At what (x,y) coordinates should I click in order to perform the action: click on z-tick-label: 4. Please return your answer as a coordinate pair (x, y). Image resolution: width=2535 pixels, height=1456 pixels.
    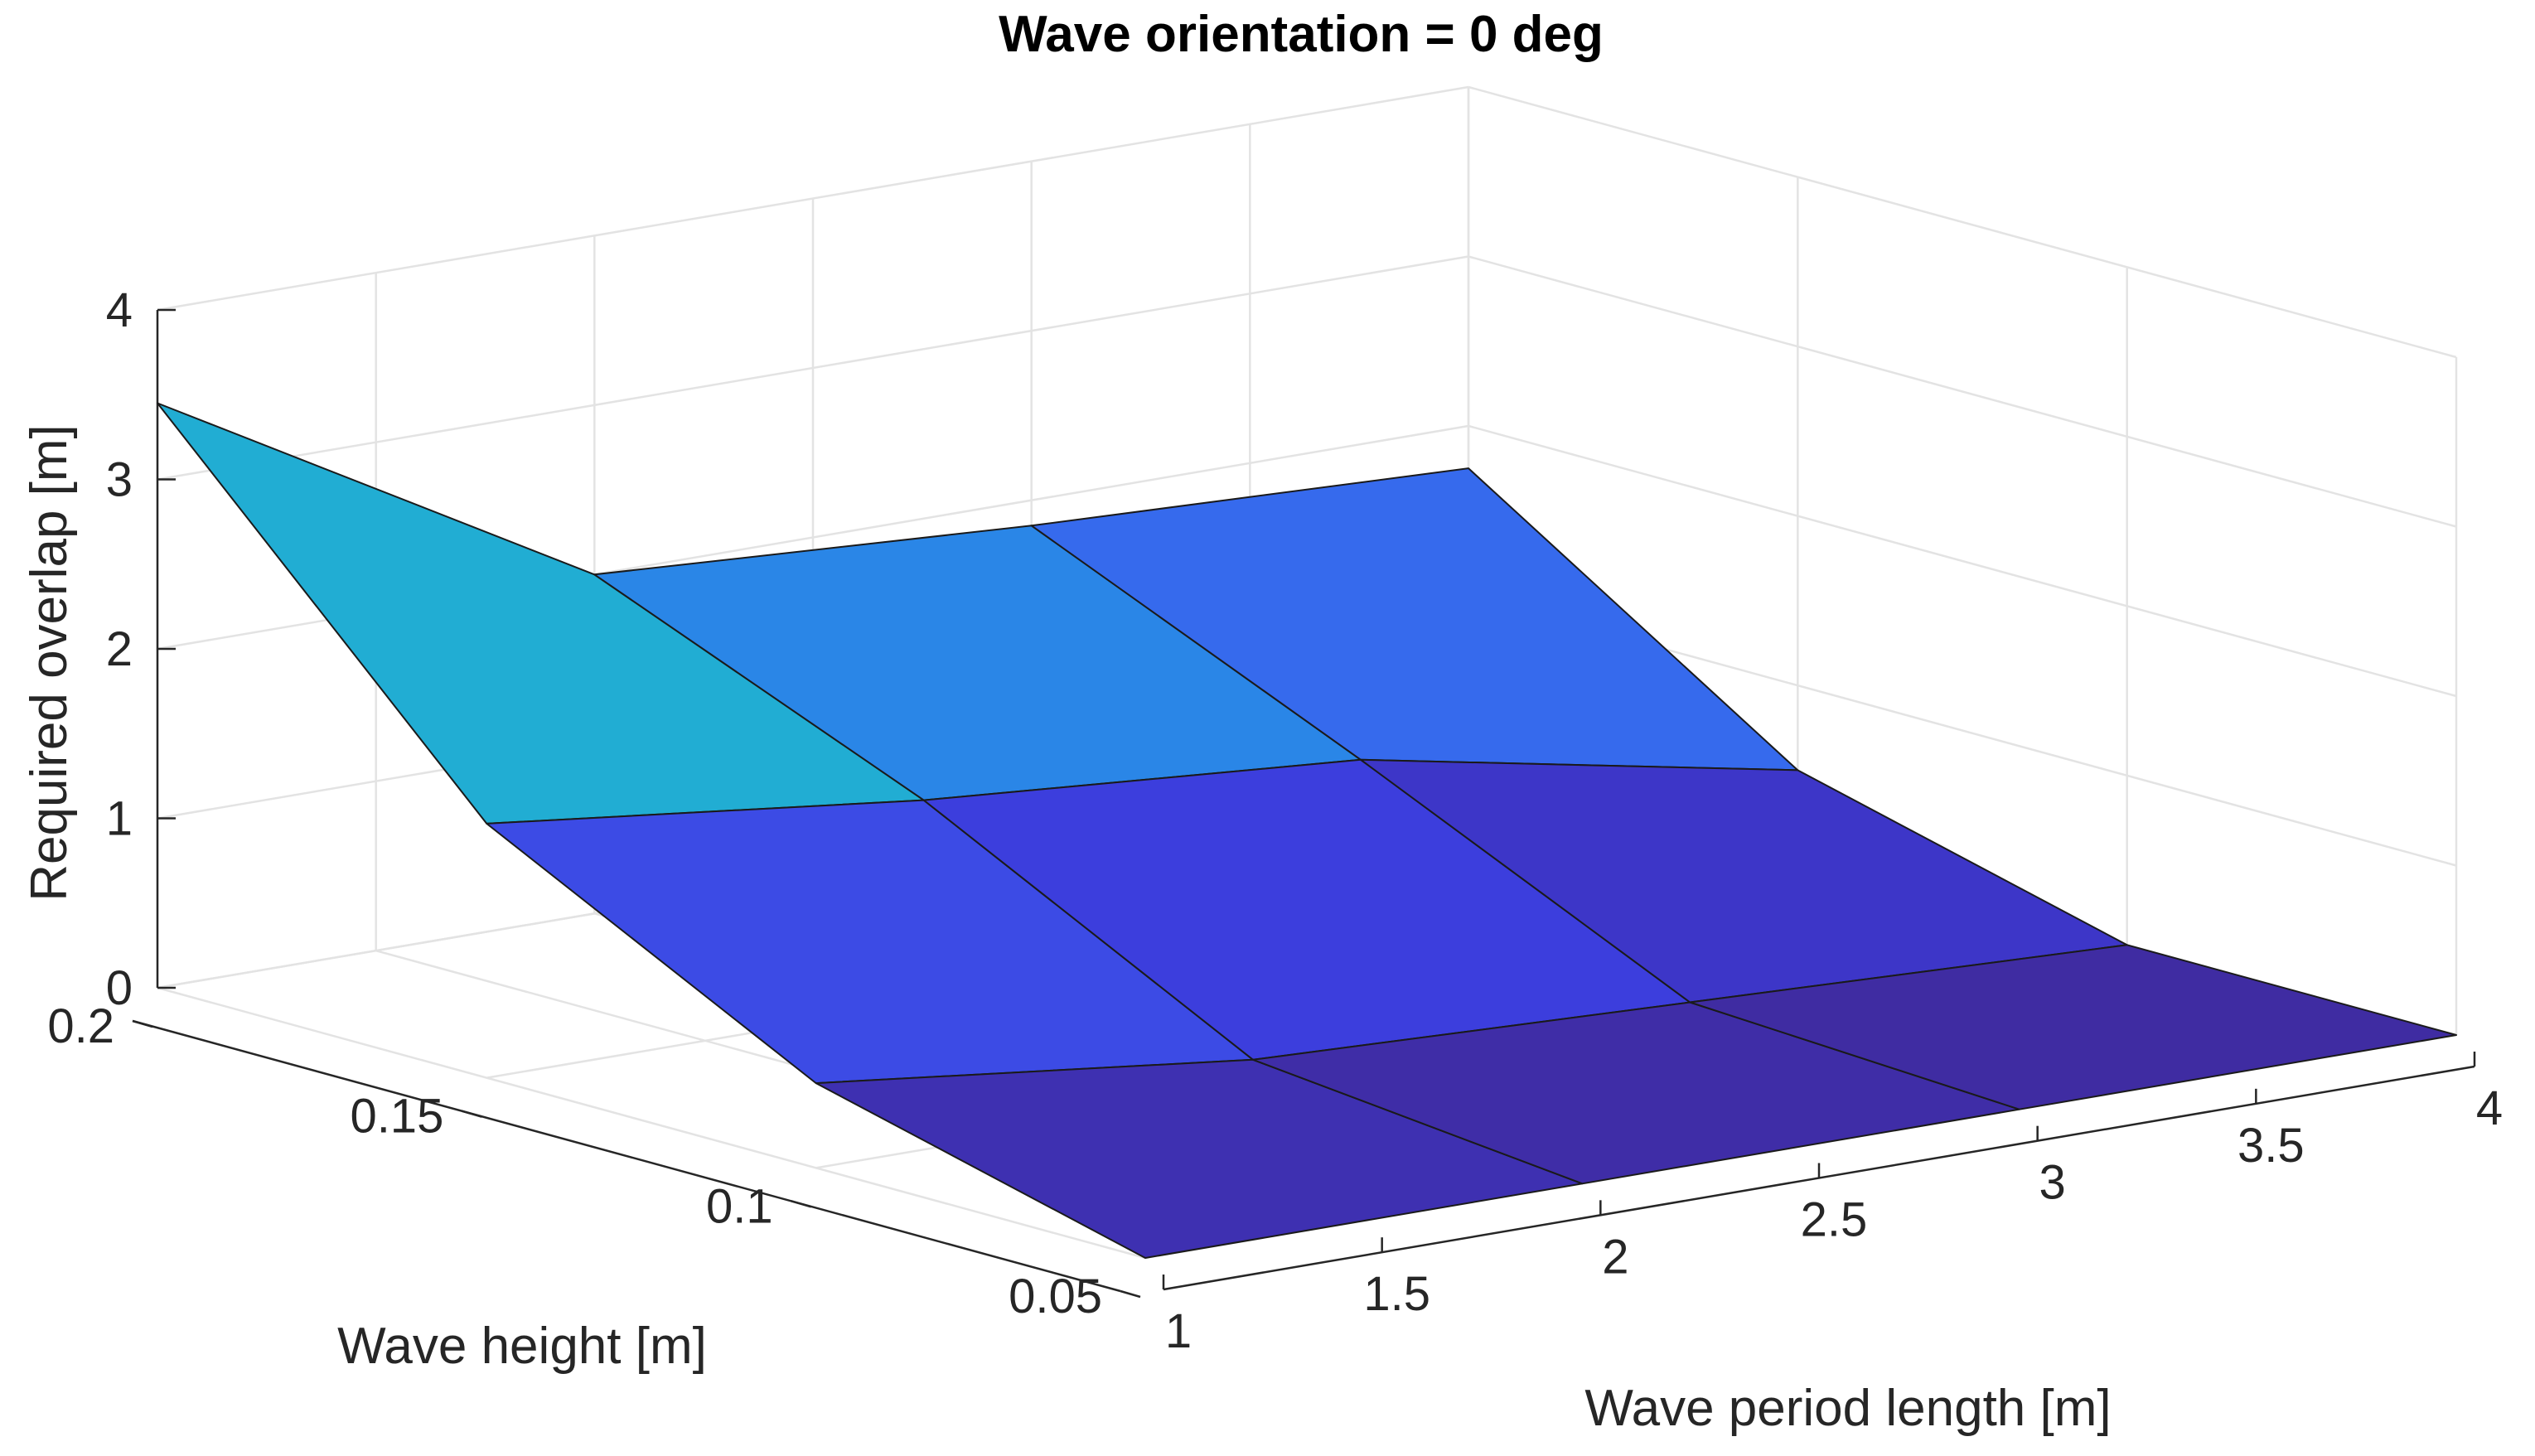
    Looking at the image, I should click on (120, 310).